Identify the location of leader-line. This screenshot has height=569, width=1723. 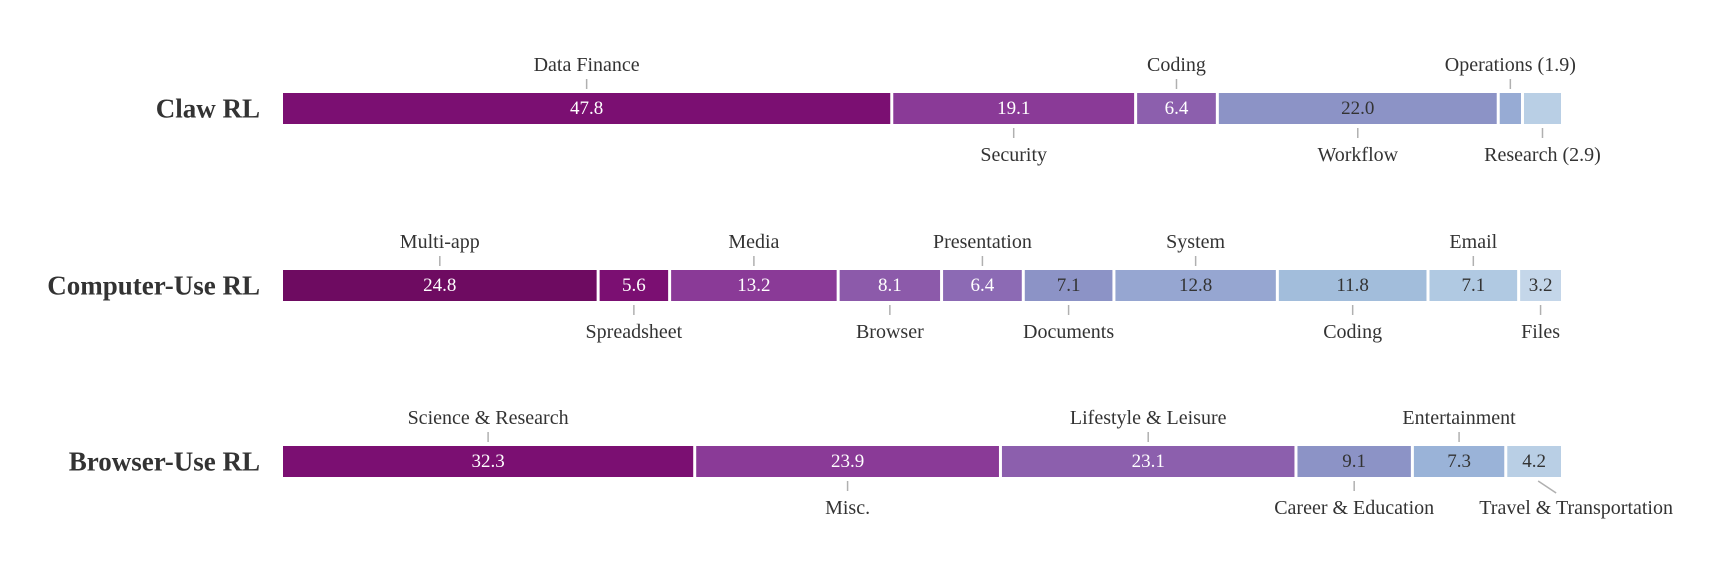
(1547, 487).